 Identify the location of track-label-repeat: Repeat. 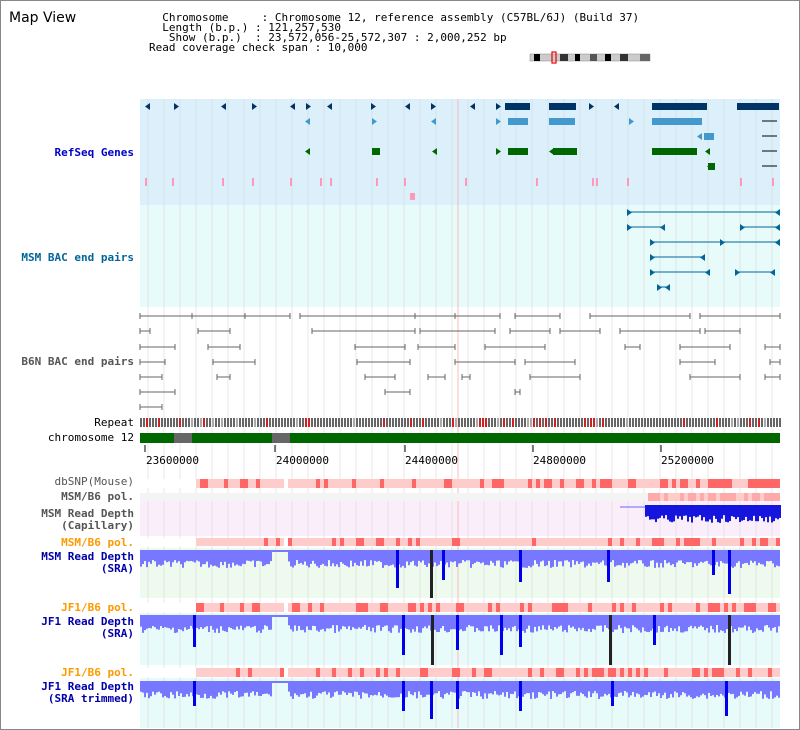
(114, 422).